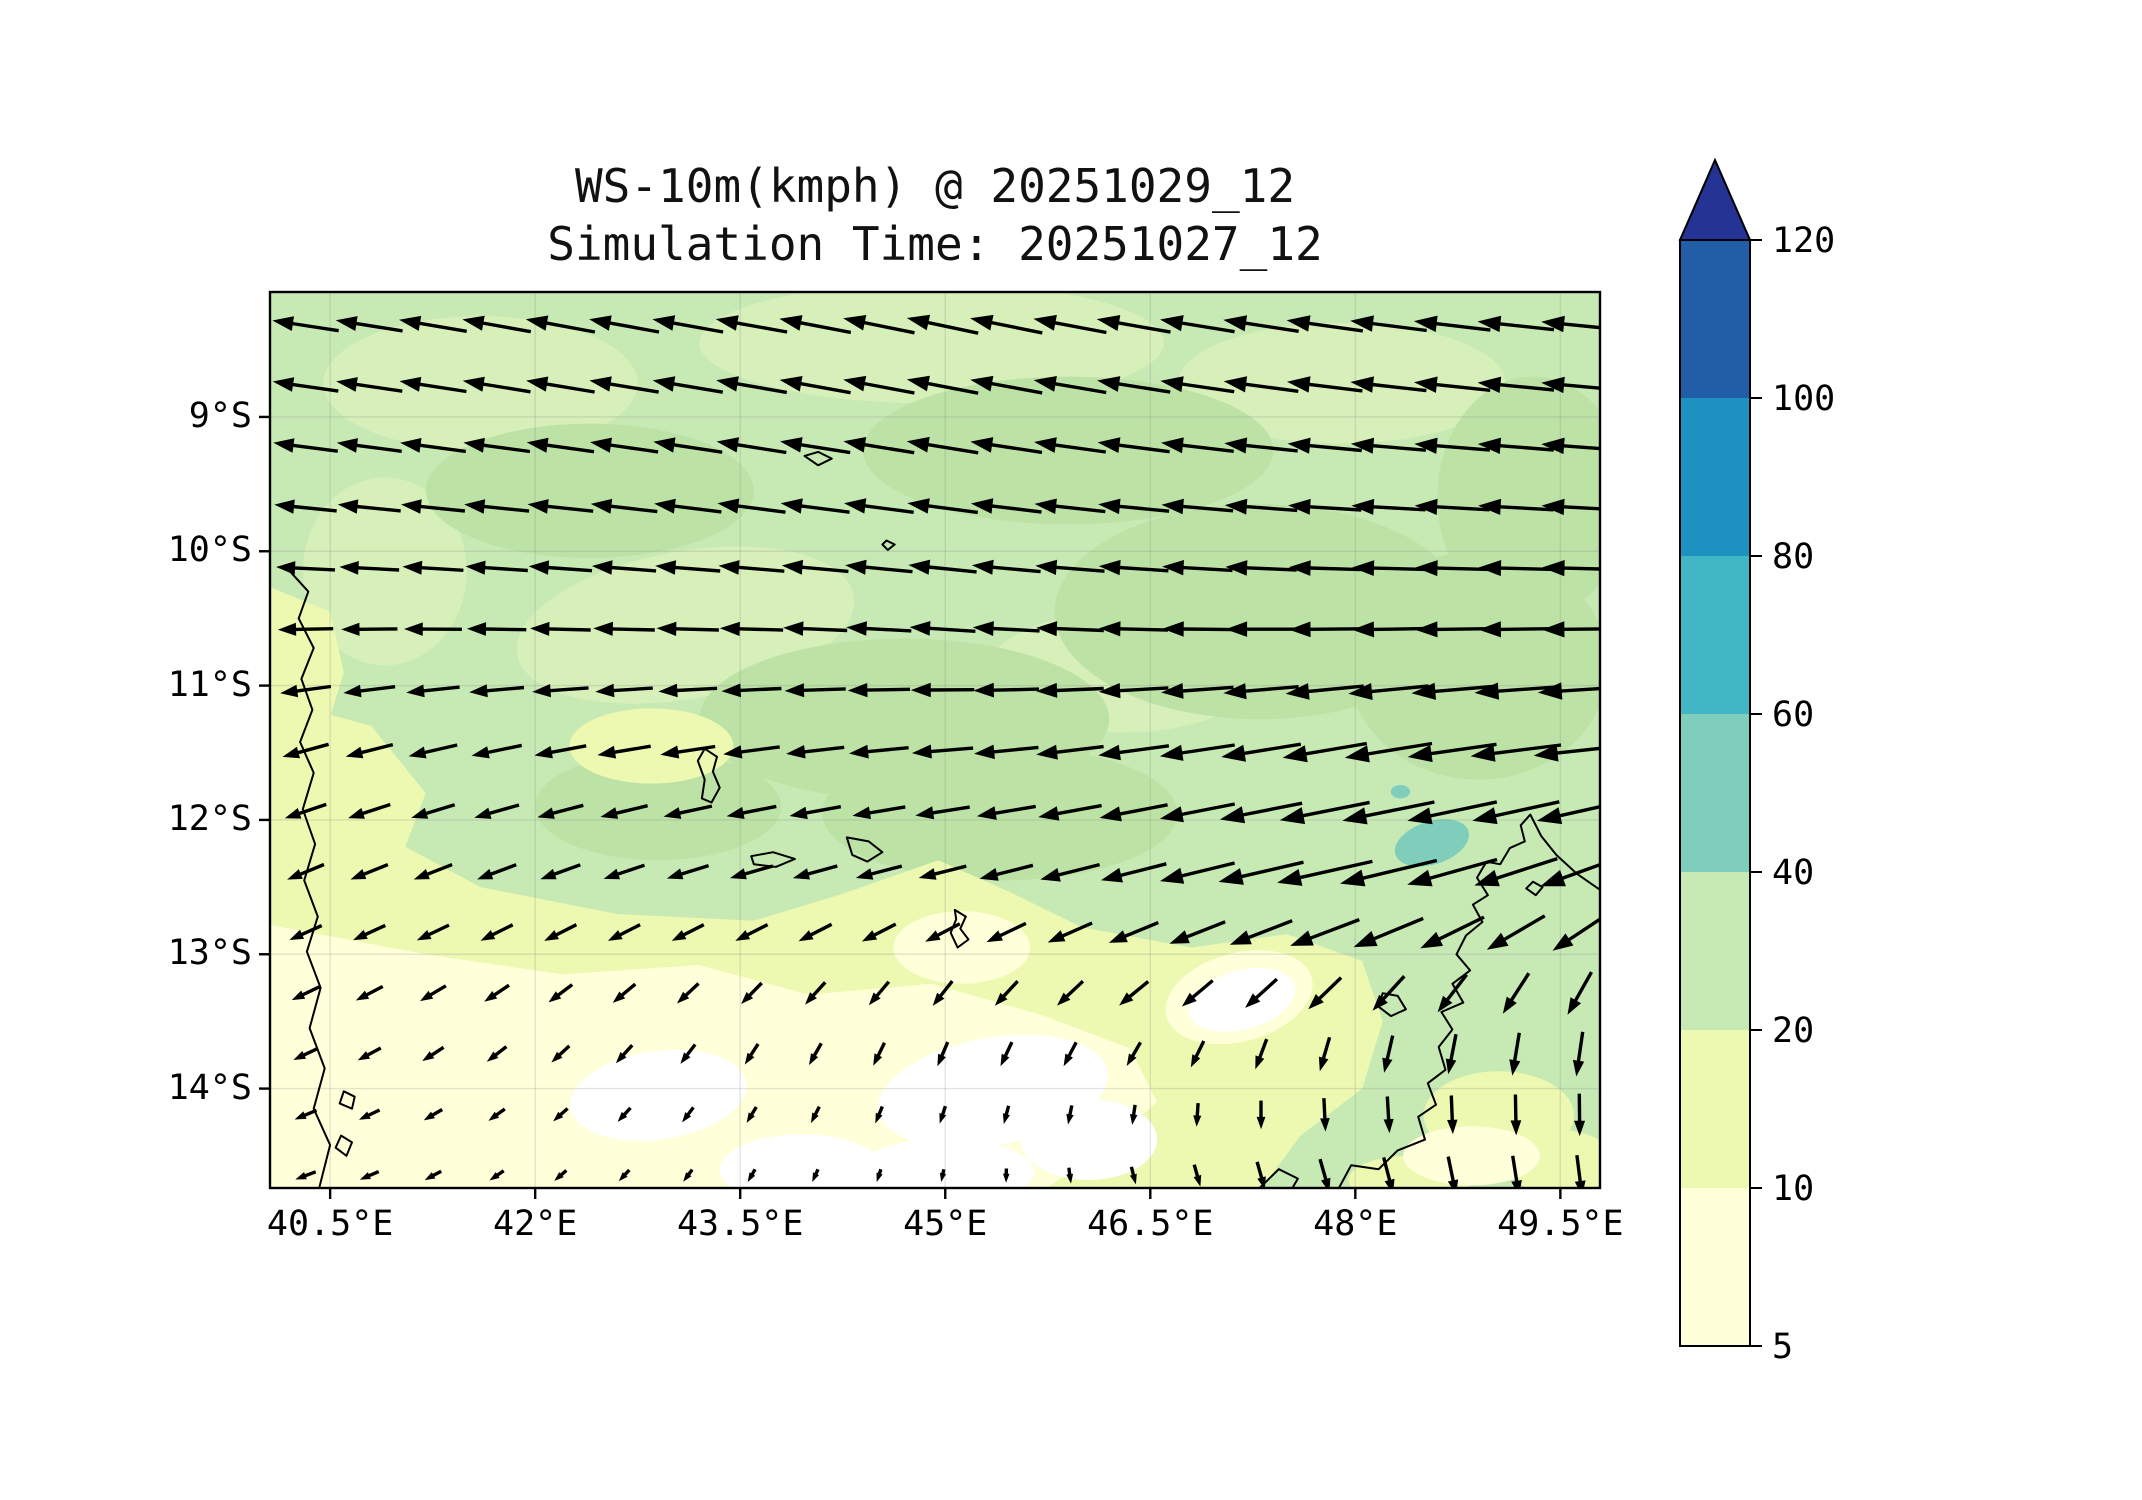 The width and height of the screenshot is (2142, 1500). What do you see at coordinates (1715, 1267) in the screenshot?
I see `colorbar-segment` at bounding box center [1715, 1267].